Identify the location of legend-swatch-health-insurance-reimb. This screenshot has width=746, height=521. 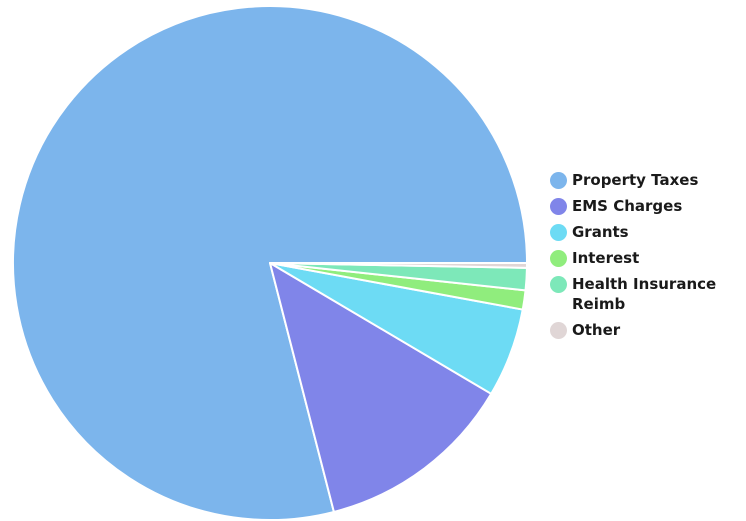
(558, 284).